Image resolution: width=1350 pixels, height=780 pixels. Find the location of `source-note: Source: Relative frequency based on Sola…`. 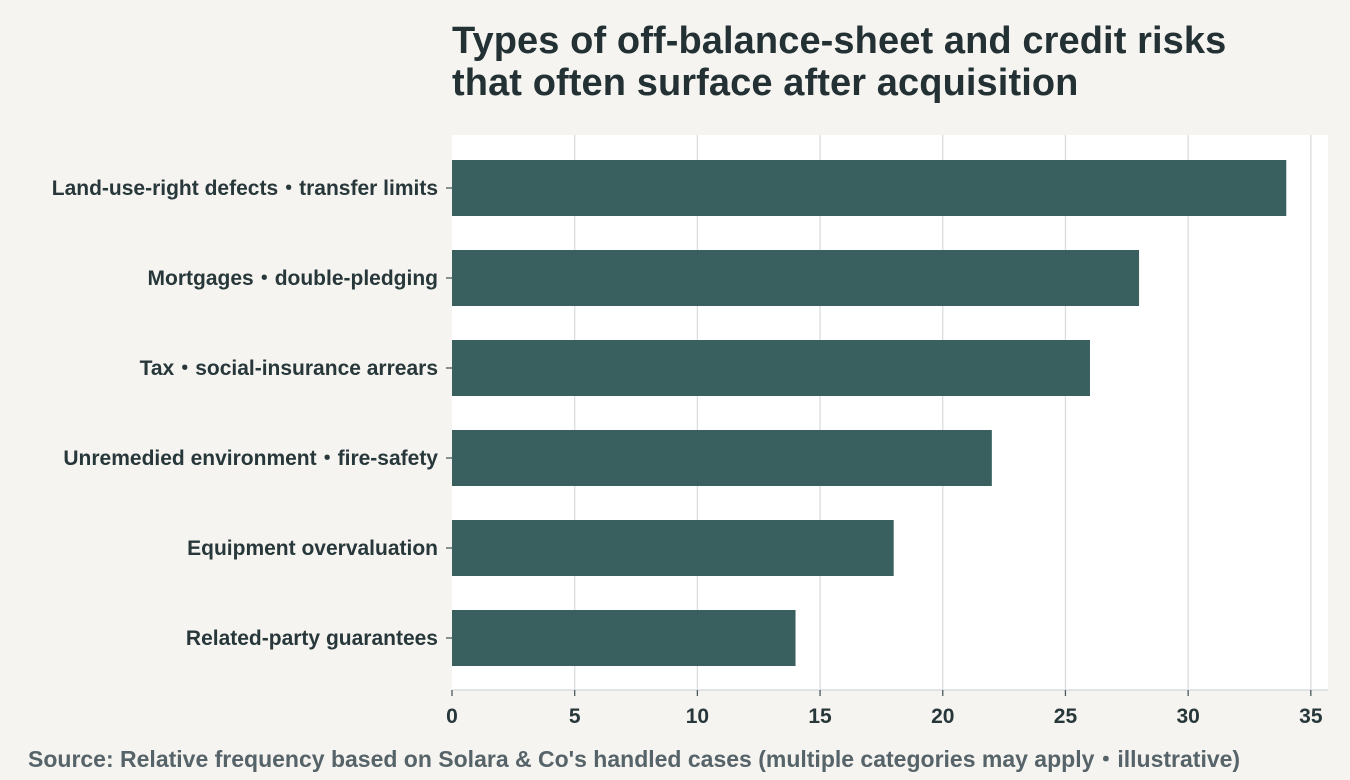

source-note: Source: Relative frequency based on Sola… is located at coordinates (634, 759).